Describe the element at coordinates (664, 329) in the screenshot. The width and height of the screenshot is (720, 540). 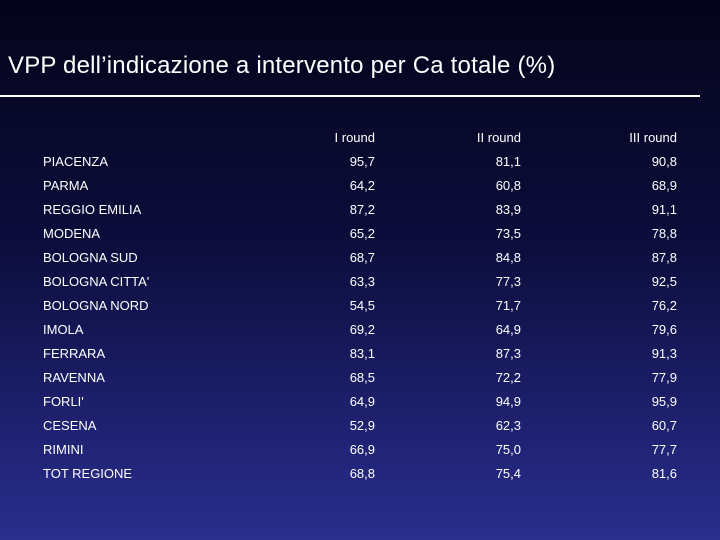
I see `value-cell-round-3: 79,6` at that location.